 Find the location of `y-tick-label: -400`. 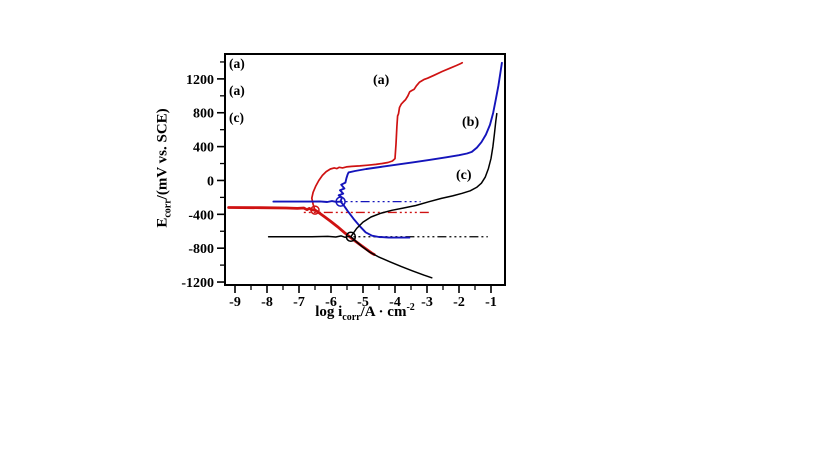

y-tick-label: -400 is located at coordinates (201, 215).